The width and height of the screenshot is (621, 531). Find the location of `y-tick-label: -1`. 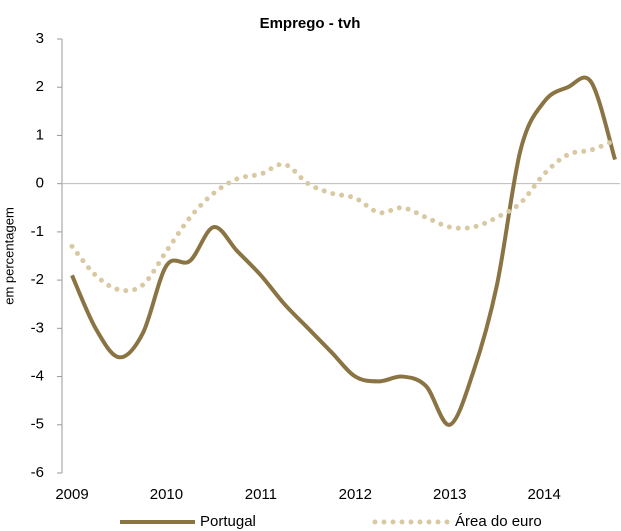

y-tick-label: -1 is located at coordinates (37, 231).